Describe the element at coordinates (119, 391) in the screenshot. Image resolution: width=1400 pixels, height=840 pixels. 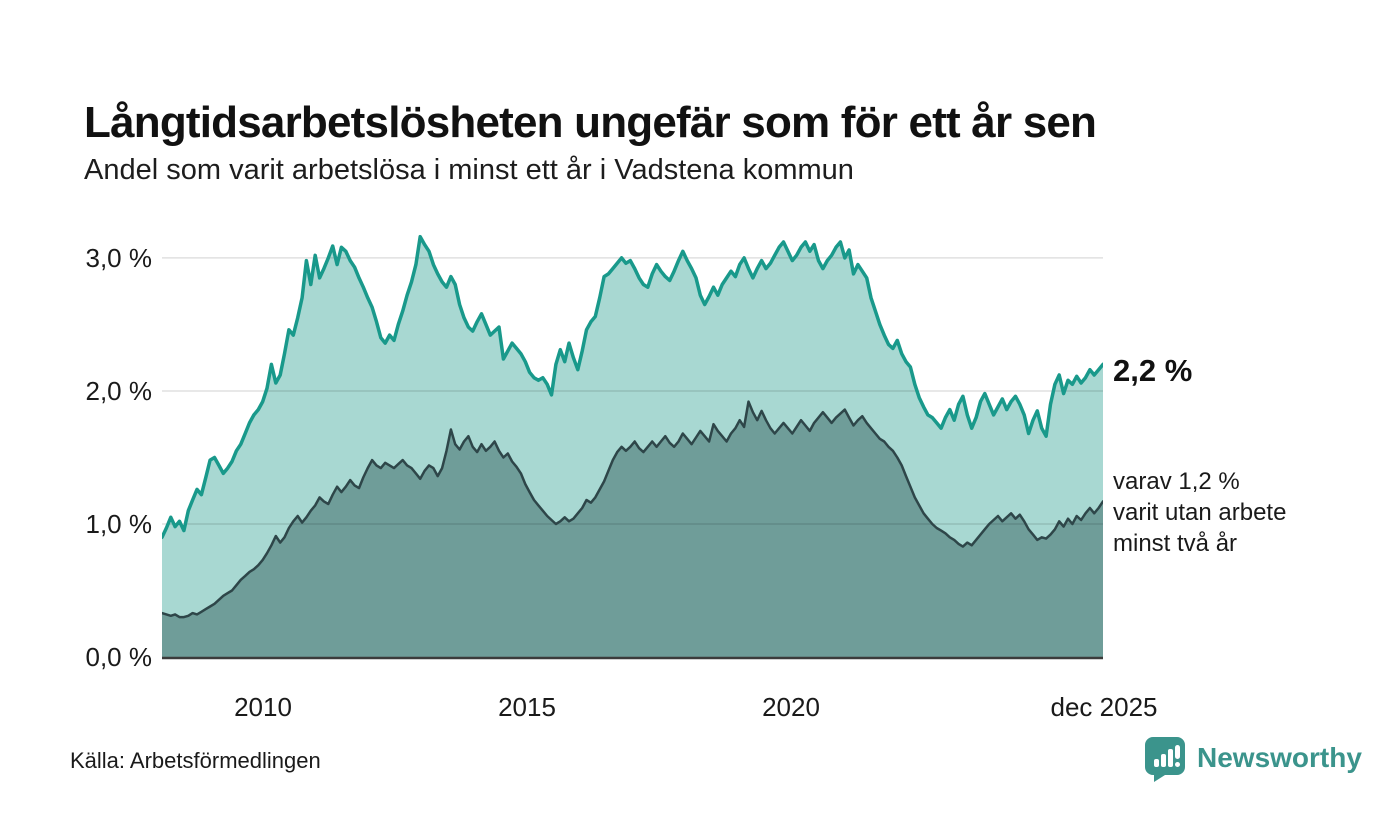
I see `y-axis-tick-2: 2,0 %` at that location.